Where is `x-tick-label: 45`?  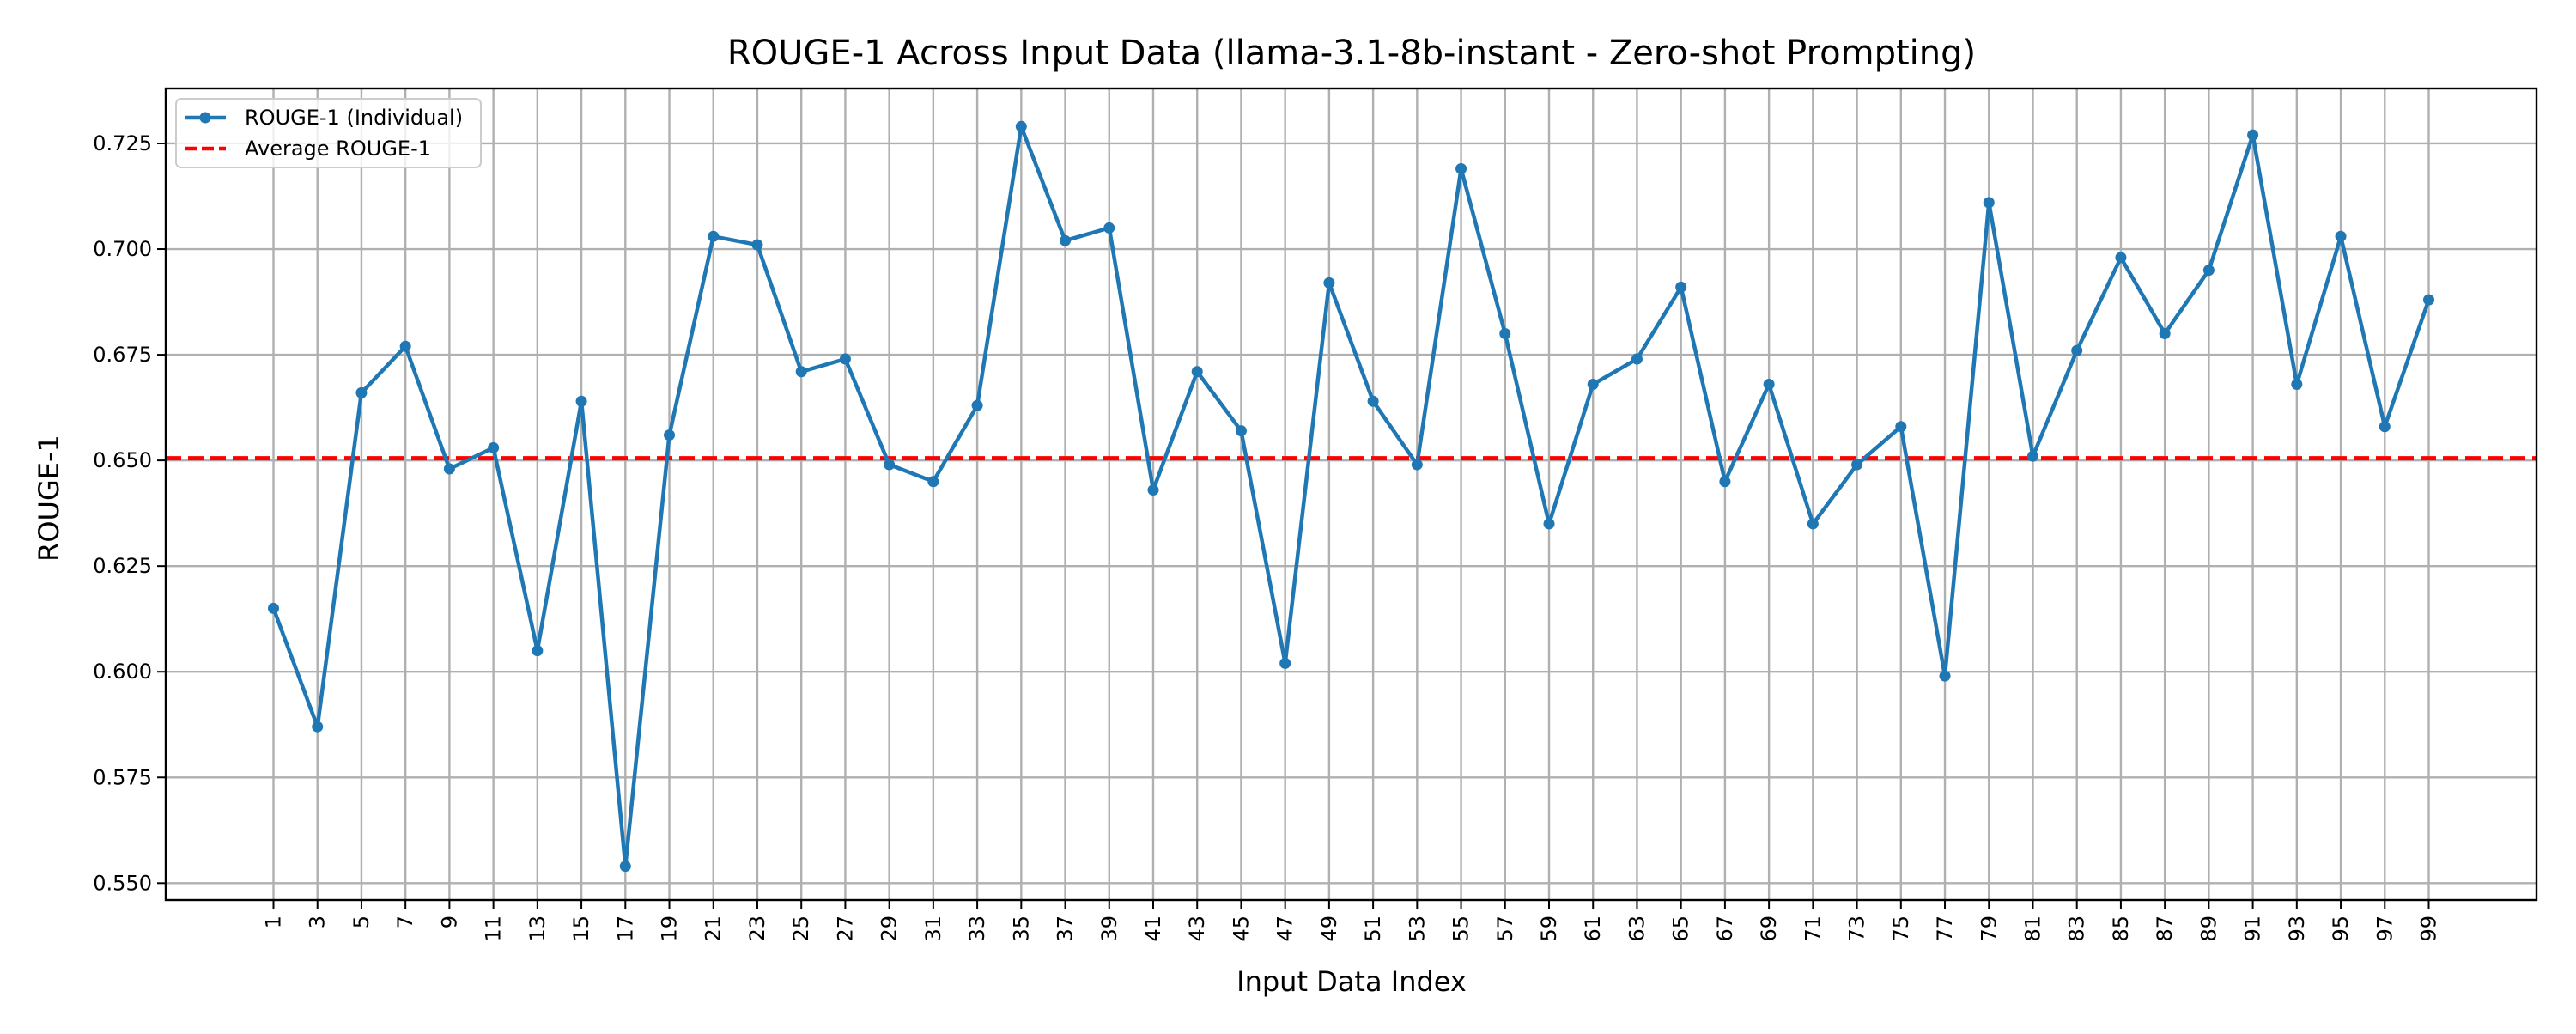
x-tick-label: 45 is located at coordinates (1241, 929).